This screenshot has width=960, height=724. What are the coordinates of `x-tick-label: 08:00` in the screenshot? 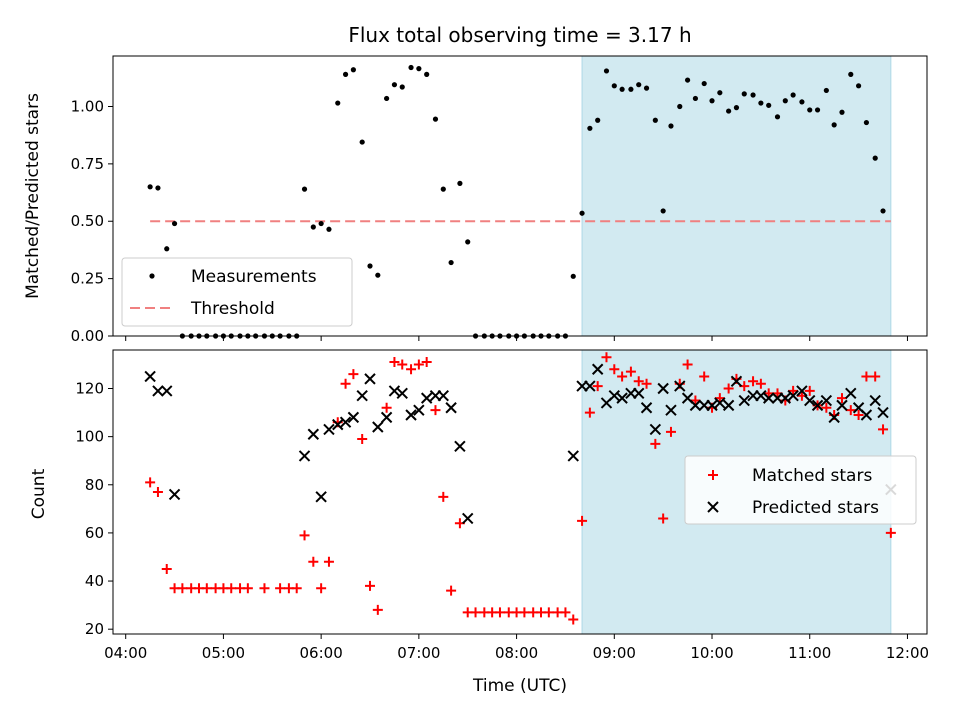 It's located at (516, 653).